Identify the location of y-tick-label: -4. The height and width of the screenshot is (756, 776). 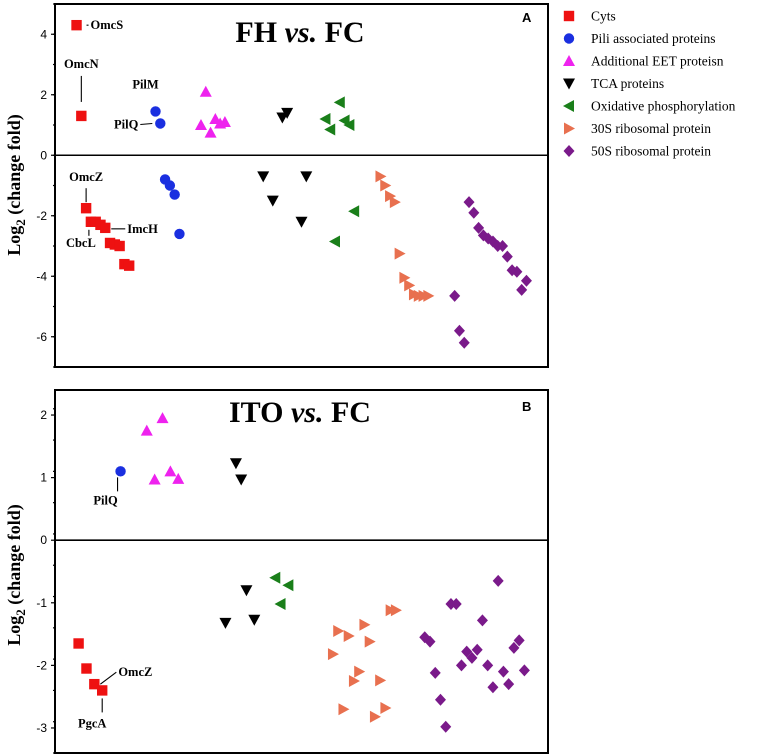
(41, 276).